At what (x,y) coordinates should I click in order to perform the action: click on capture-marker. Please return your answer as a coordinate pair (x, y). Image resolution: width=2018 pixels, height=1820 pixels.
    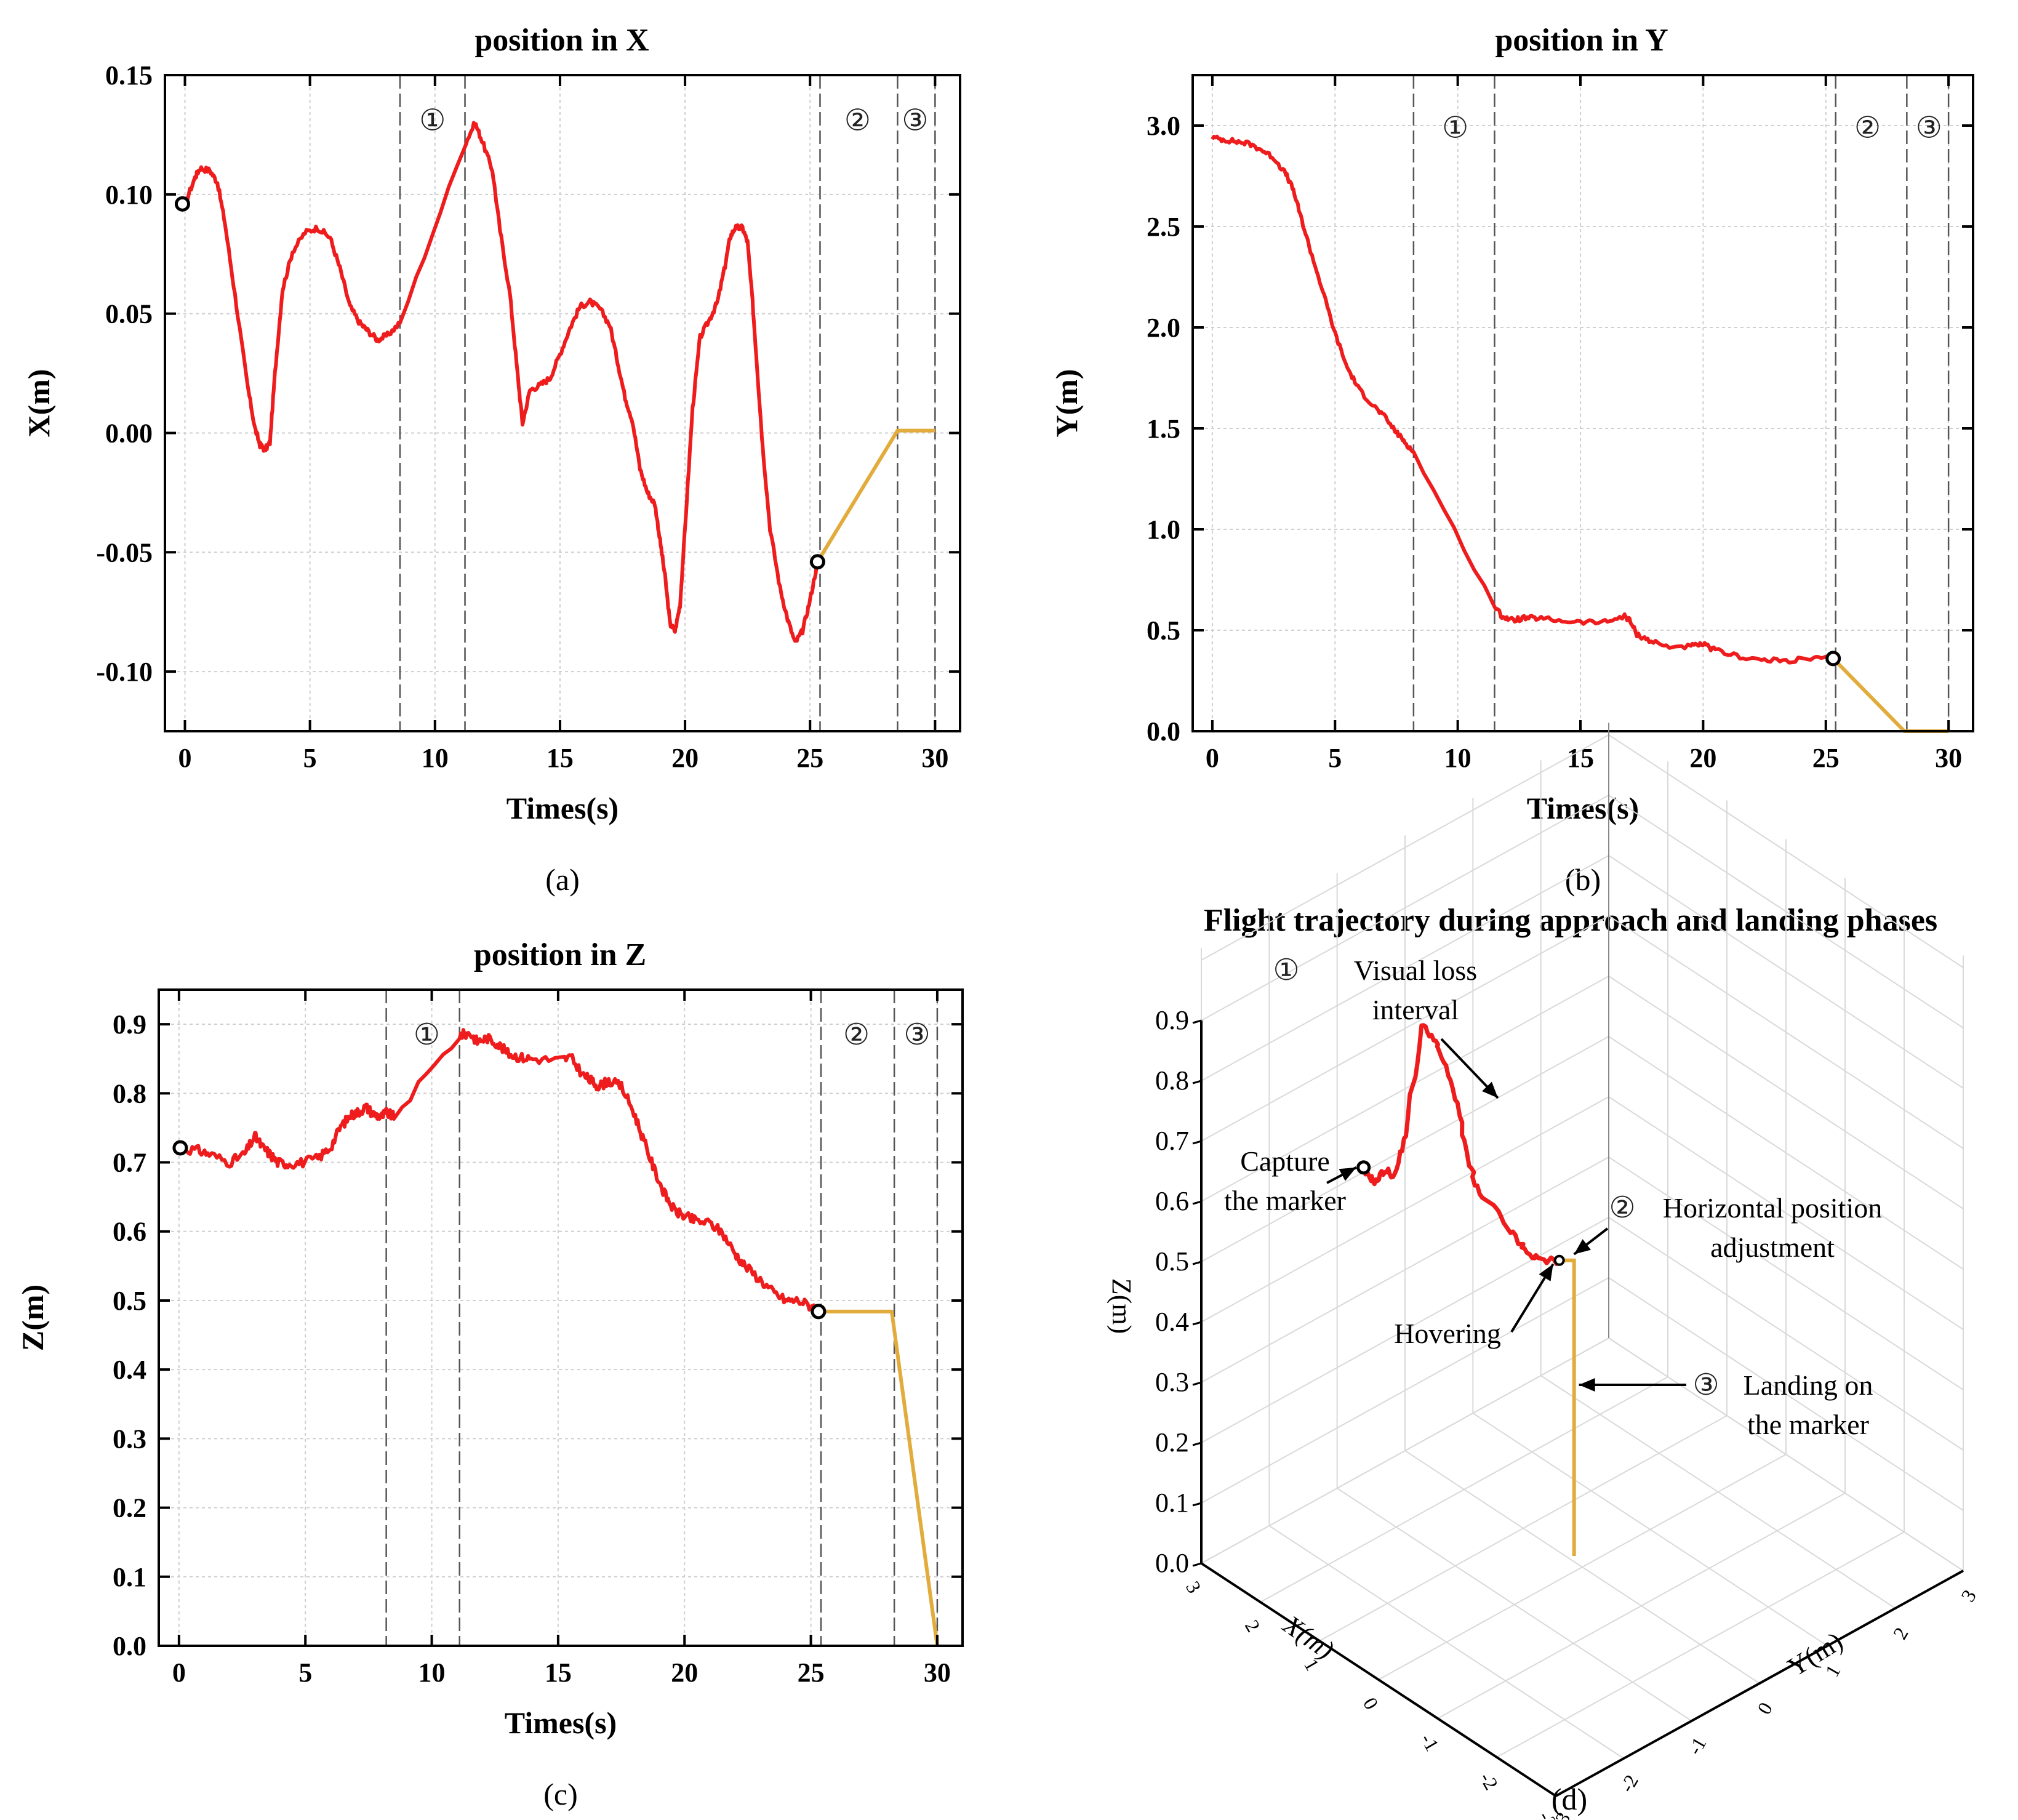
    Looking at the image, I should click on (1363, 1167).